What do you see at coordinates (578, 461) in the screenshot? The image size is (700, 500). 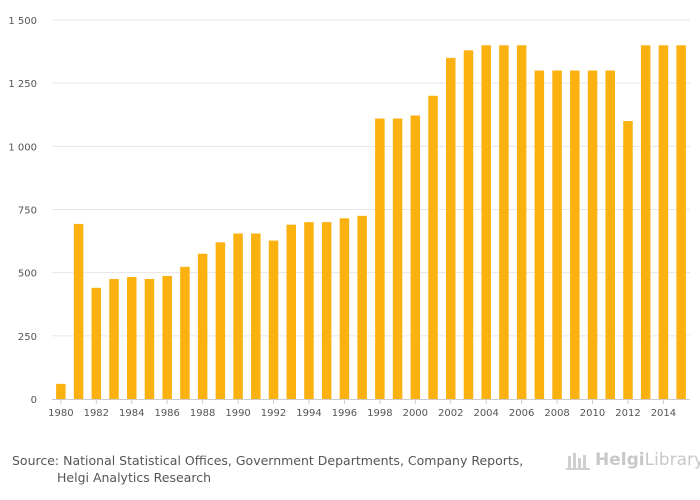 I see `library-icon` at bounding box center [578, 461].